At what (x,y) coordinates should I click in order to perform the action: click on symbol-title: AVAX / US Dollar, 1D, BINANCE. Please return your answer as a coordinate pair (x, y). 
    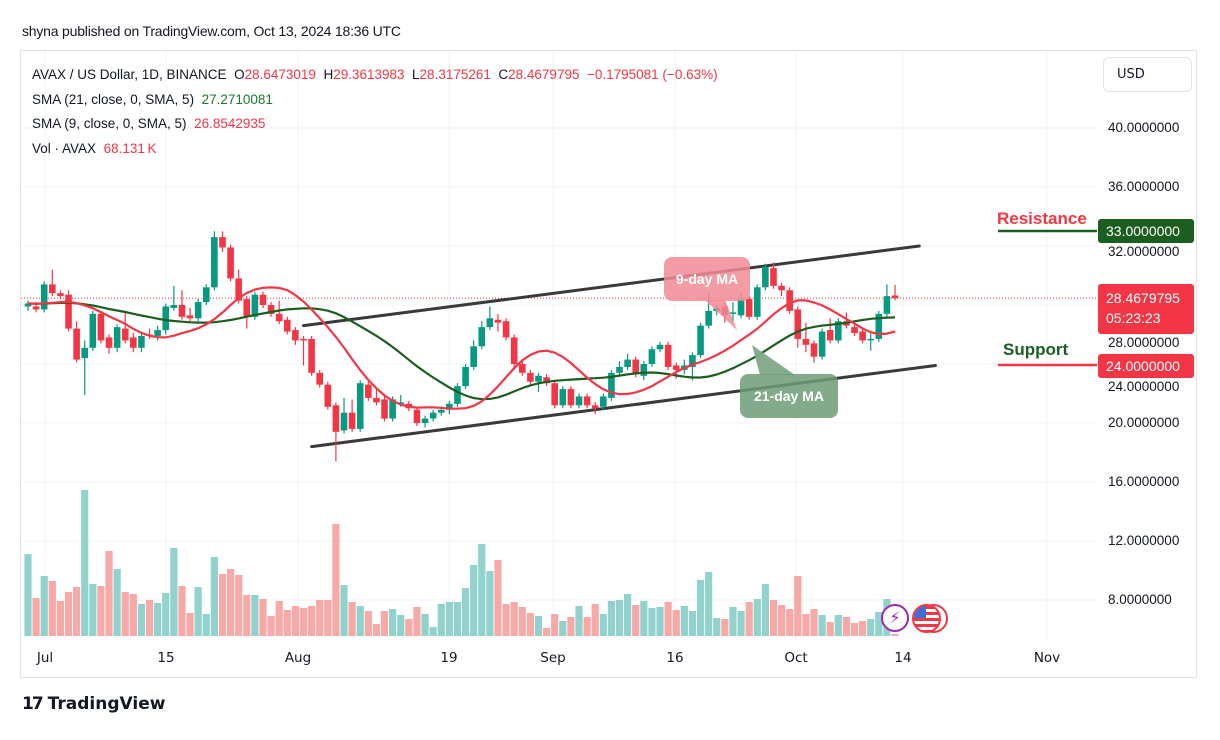
    Looking at the image, I should click on (129, 74).